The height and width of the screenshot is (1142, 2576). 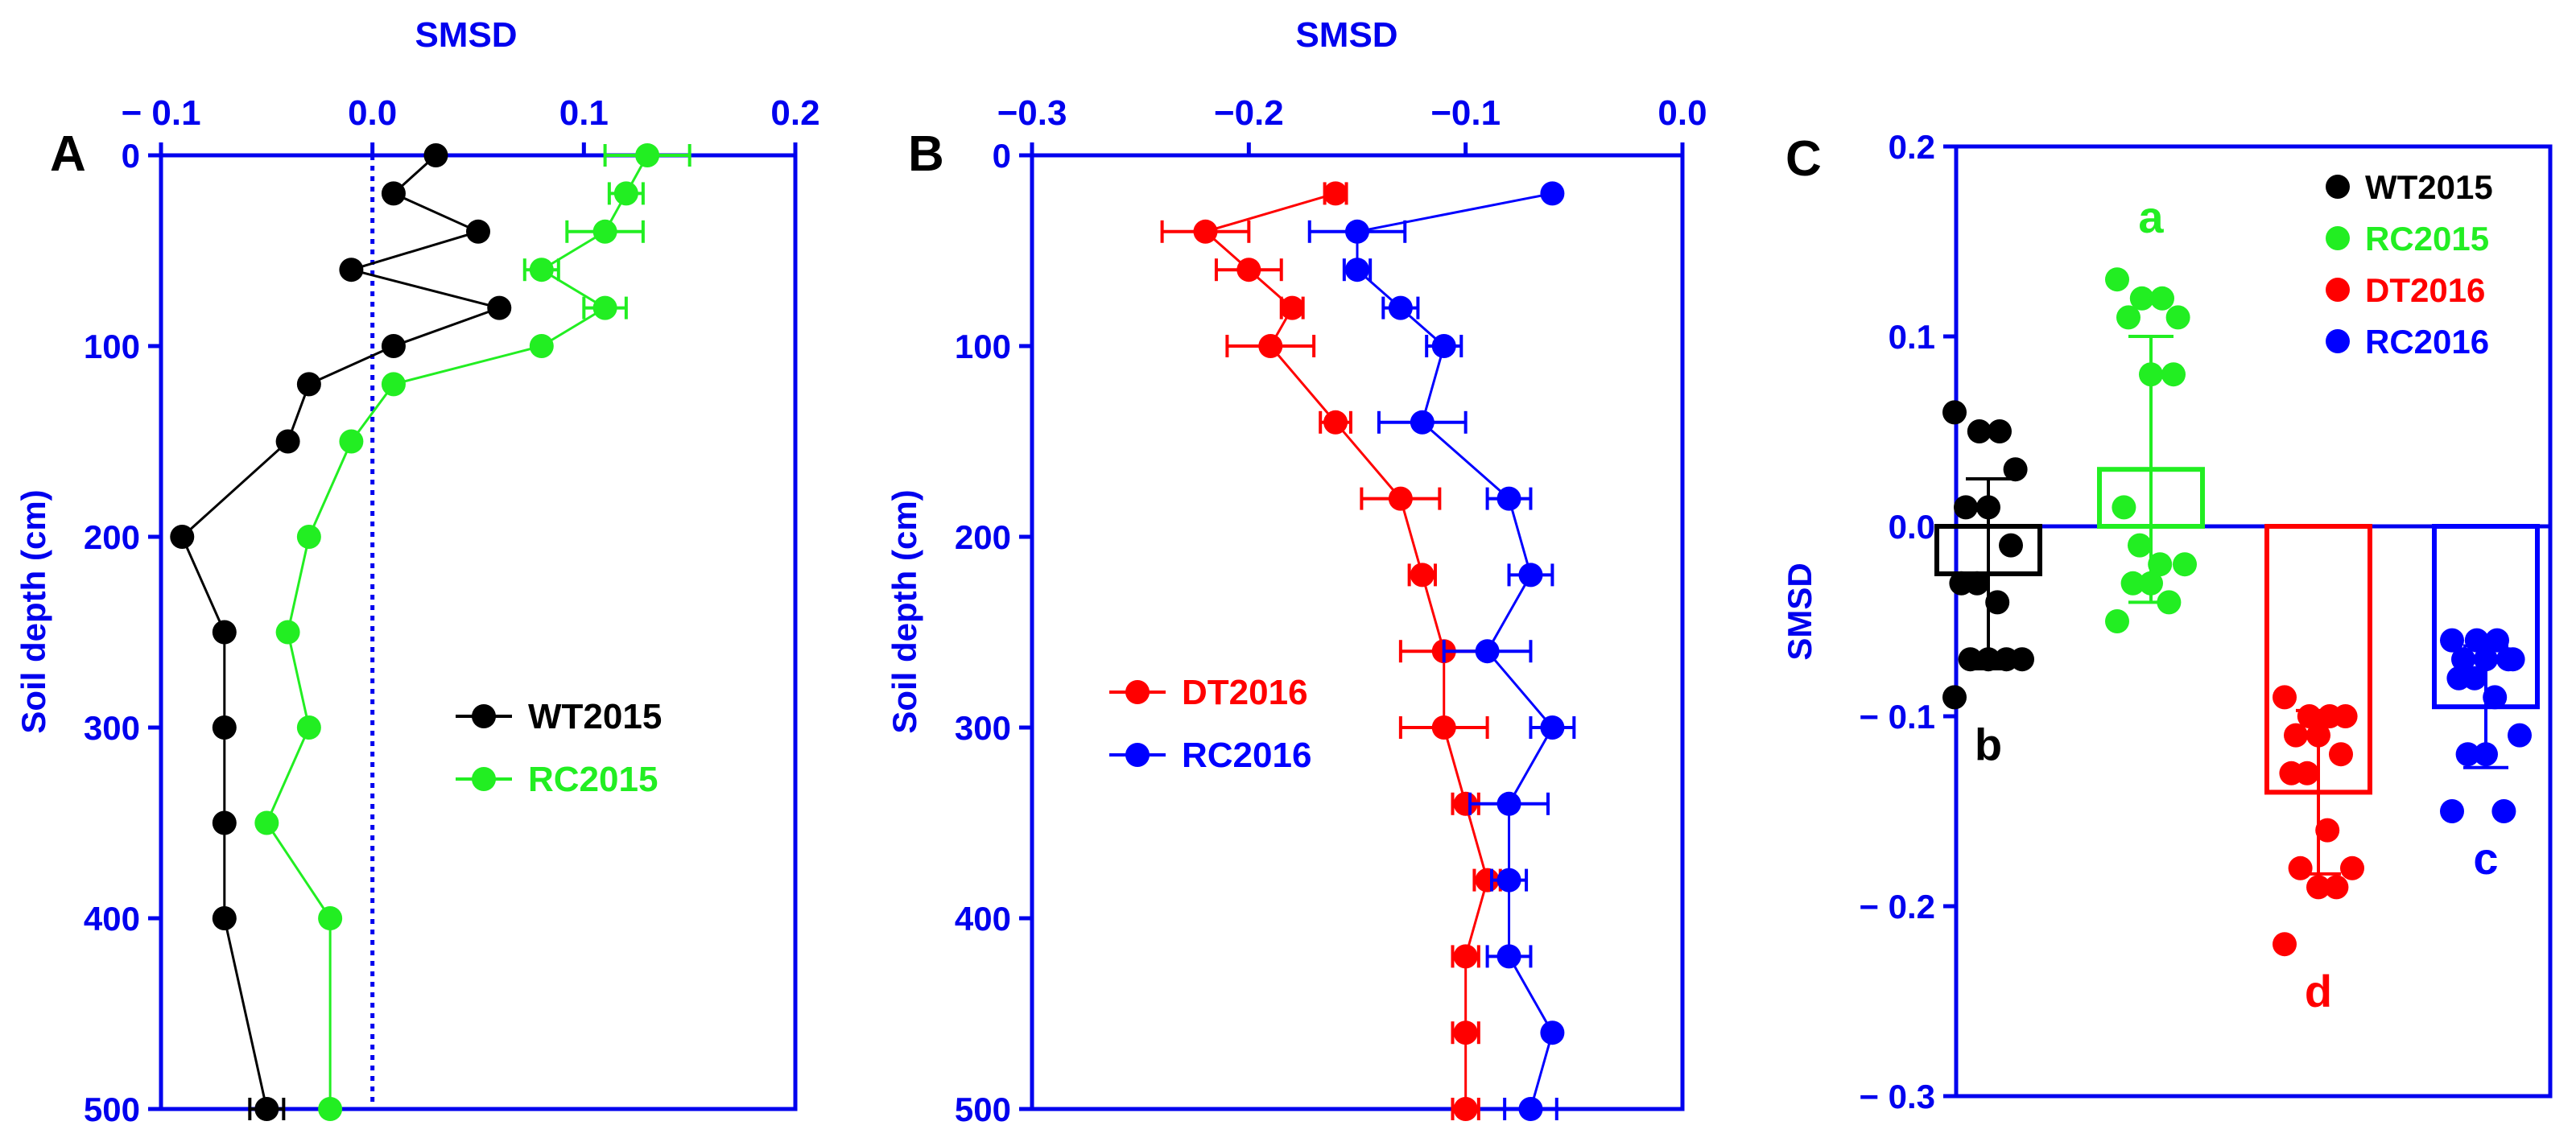 I want to click on panel-c-y-tick-label: 0.1, so click(x=1912, y=337).